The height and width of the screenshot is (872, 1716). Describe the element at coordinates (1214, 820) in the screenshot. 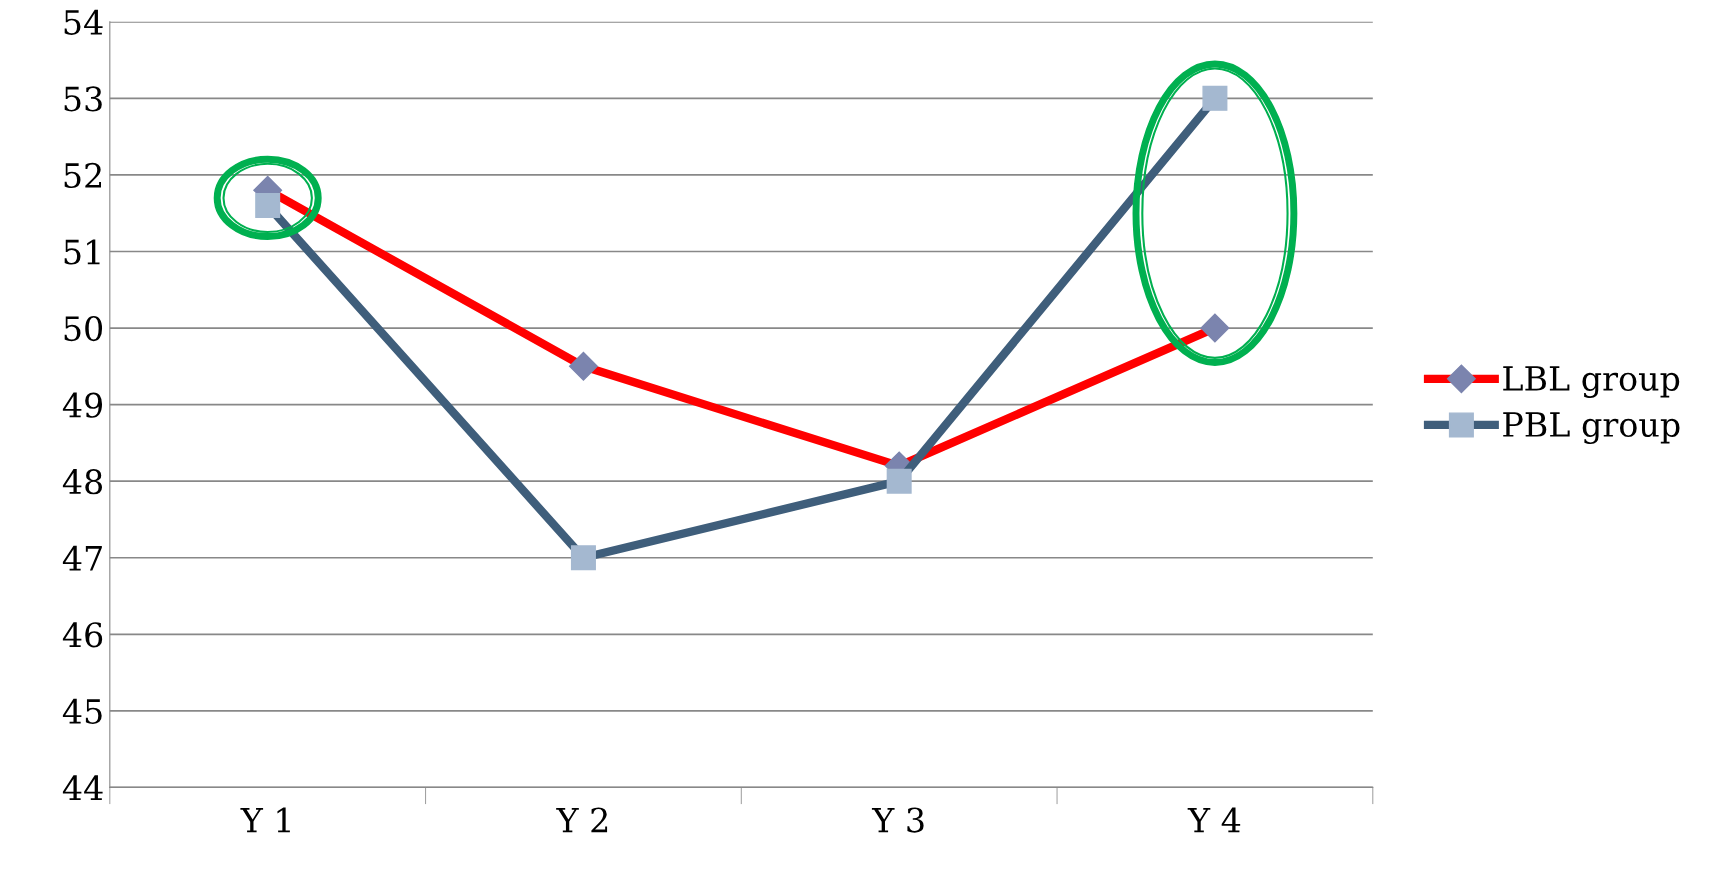

I see `x-tick-label: Y 4` at that location.